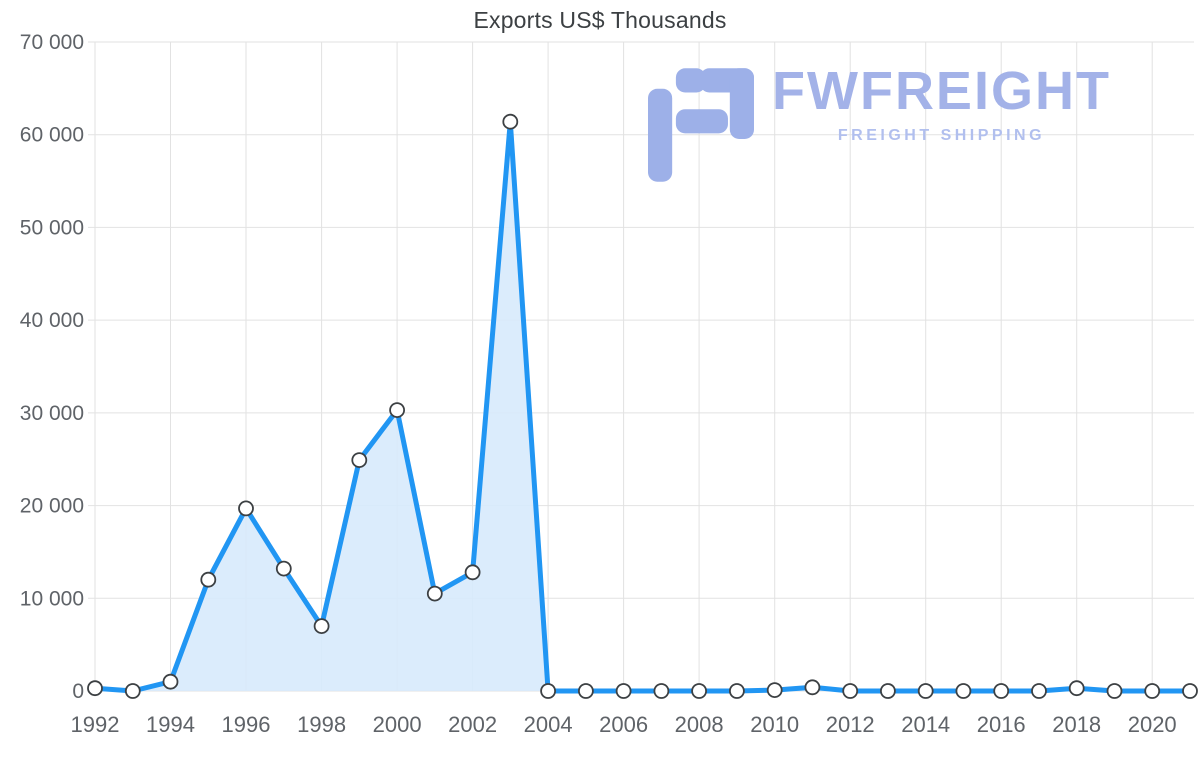 The width and height of the screenshot is (1200, 763). Describe the element at coordinates (774, 724) in the screenshot. I see `x-axis-tick-label: 2010` at that location.